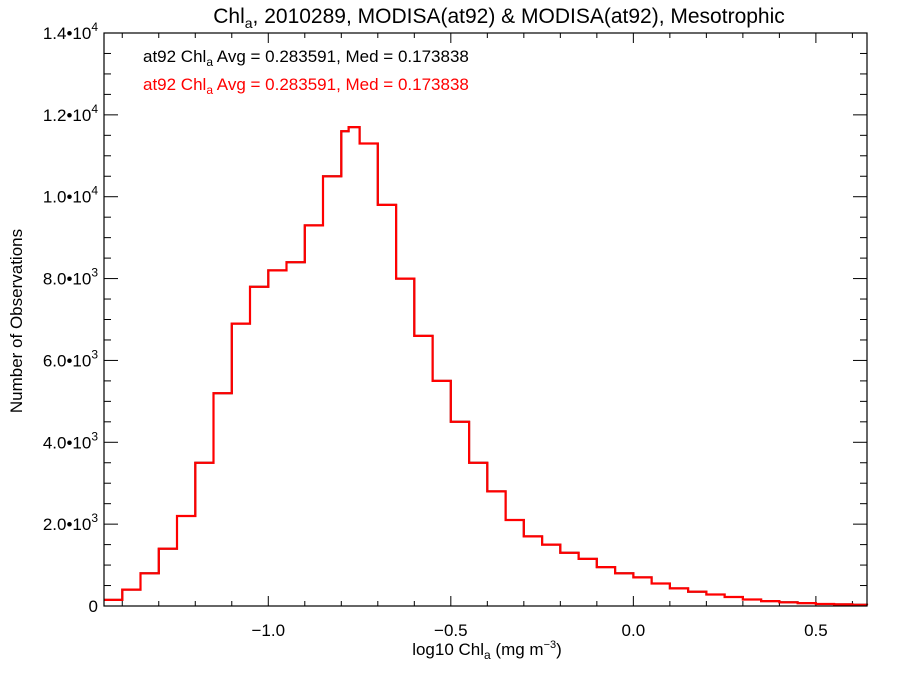 This screenshot has height=675, width=900. What do you see at coordinates (816, 630) in the screenshot?
I see `x-tick-label-3: 0.5` at bounding box center [816, 630].